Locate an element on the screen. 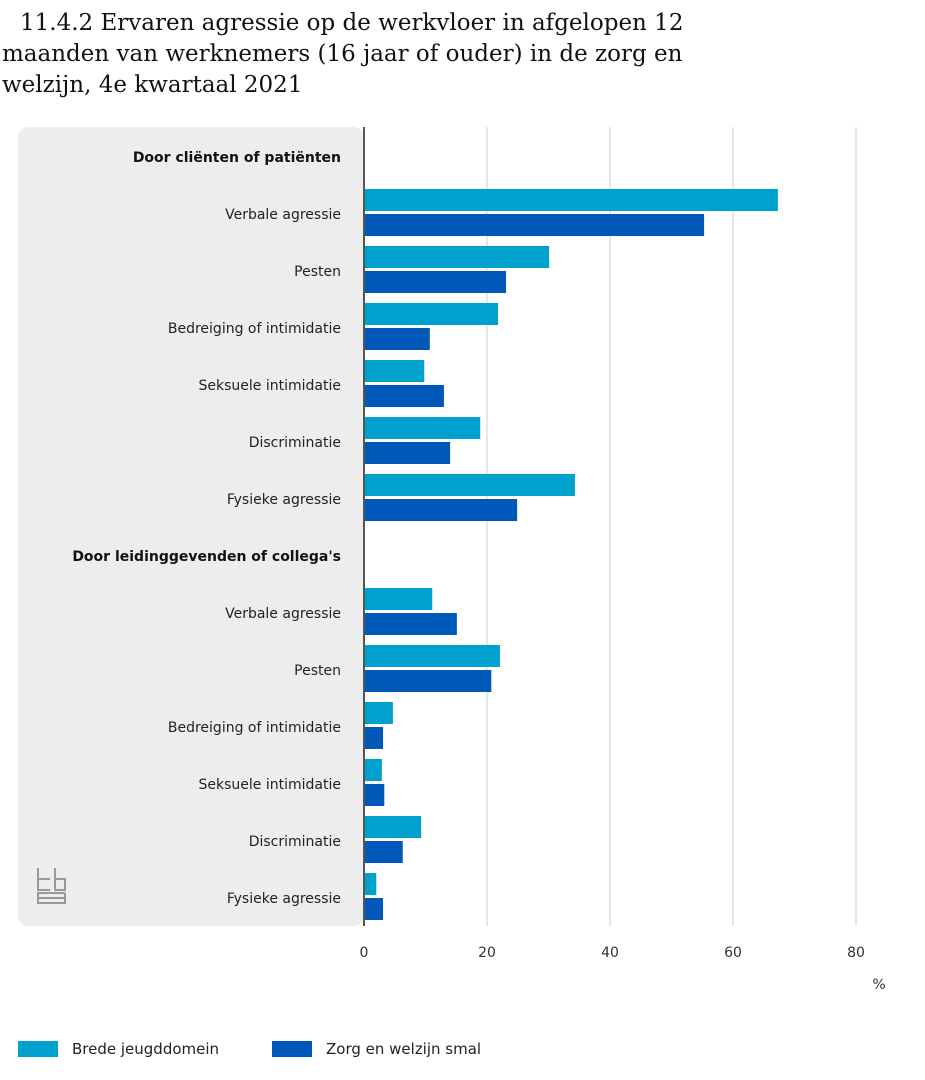  legend-item-brede-jeugddomein: Brede jeugddomein is located at coordinates (118, 1049).